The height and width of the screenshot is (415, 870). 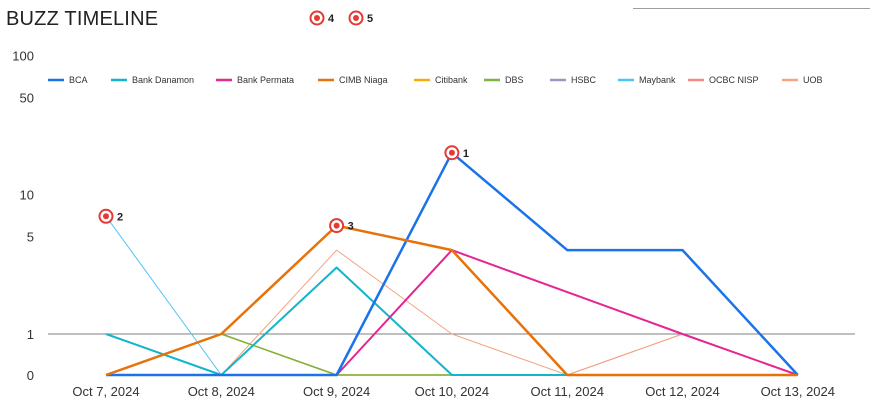 I want to click on y-axis: 0 1 5 10 50 100, so click(x=23, y=215).